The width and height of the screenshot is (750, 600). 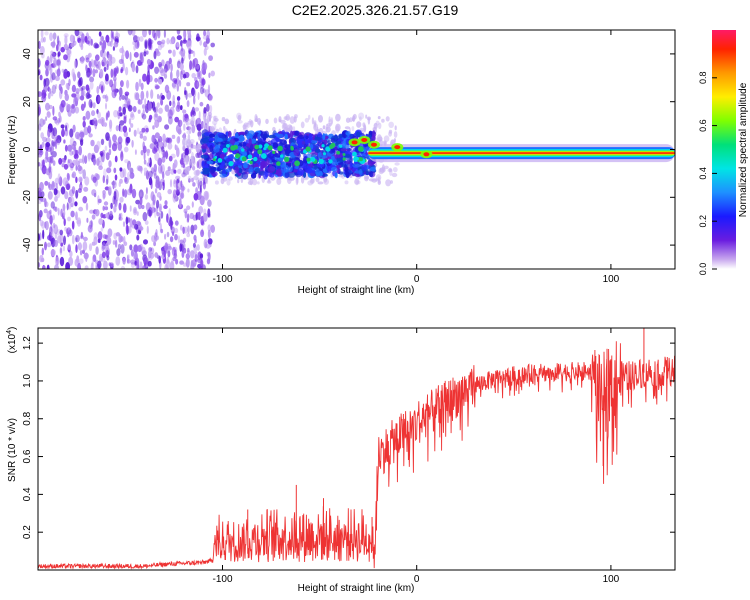 I want to click on snr-y-tick-label: 1.2, so click(x=27, y=343).